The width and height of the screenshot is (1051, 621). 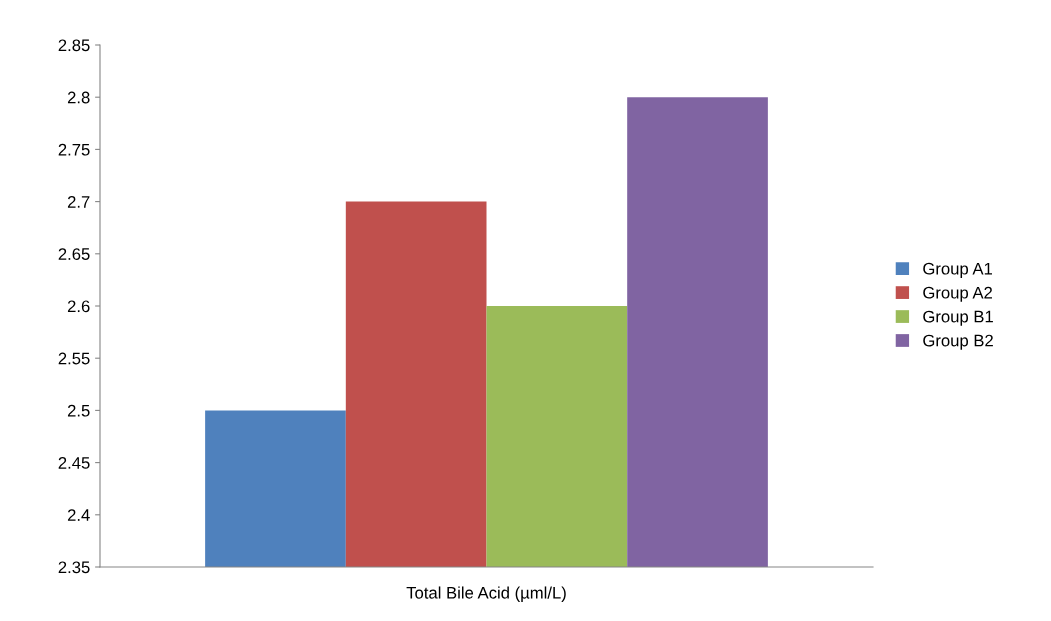 What do you see at coordinates (957, 294) in the screenshot?
I see `legend-label: Group A2` at bounding box center [957, 294].